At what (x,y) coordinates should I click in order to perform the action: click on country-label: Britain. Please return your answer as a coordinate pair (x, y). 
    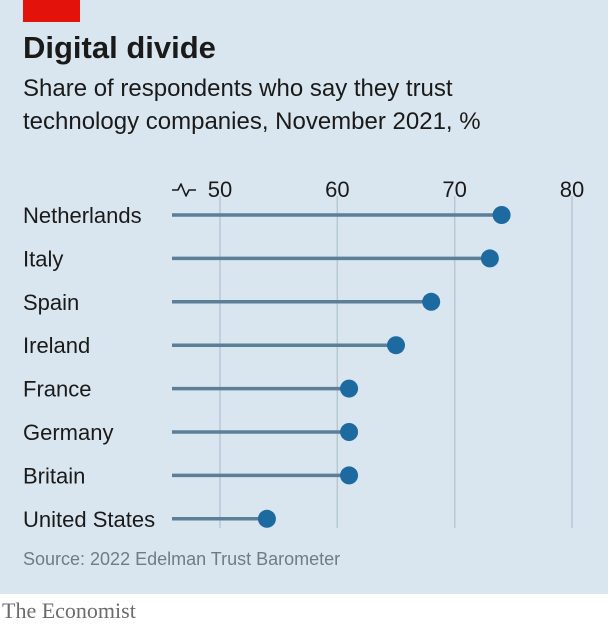
    Looking at the image, I should click on (54, 475).